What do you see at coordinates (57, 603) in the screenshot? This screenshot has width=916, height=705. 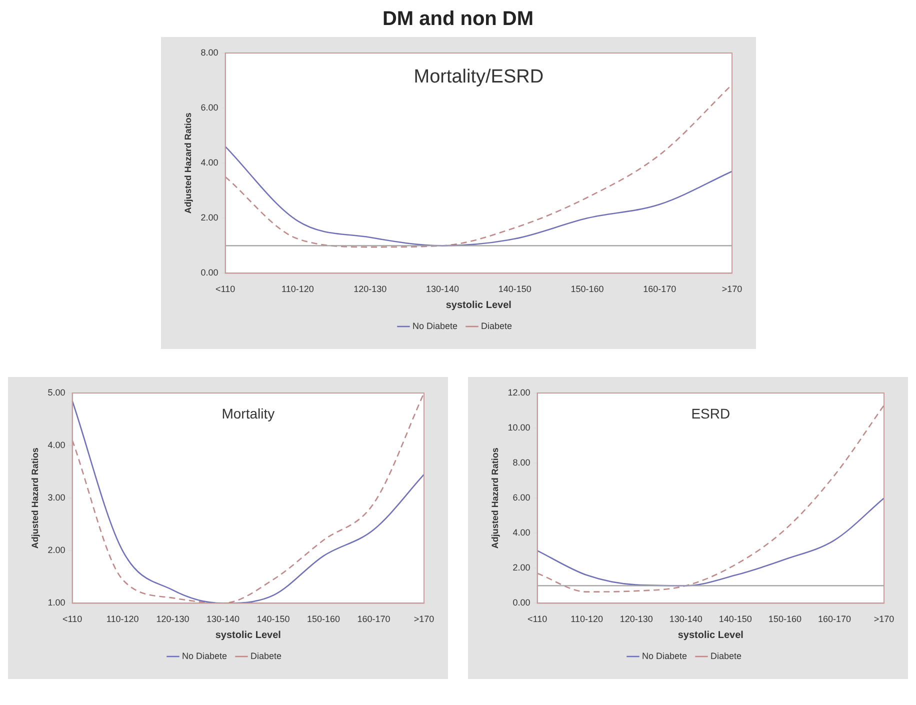 I see `y-tick-label: 1.00` at bounding box center [57, 603].